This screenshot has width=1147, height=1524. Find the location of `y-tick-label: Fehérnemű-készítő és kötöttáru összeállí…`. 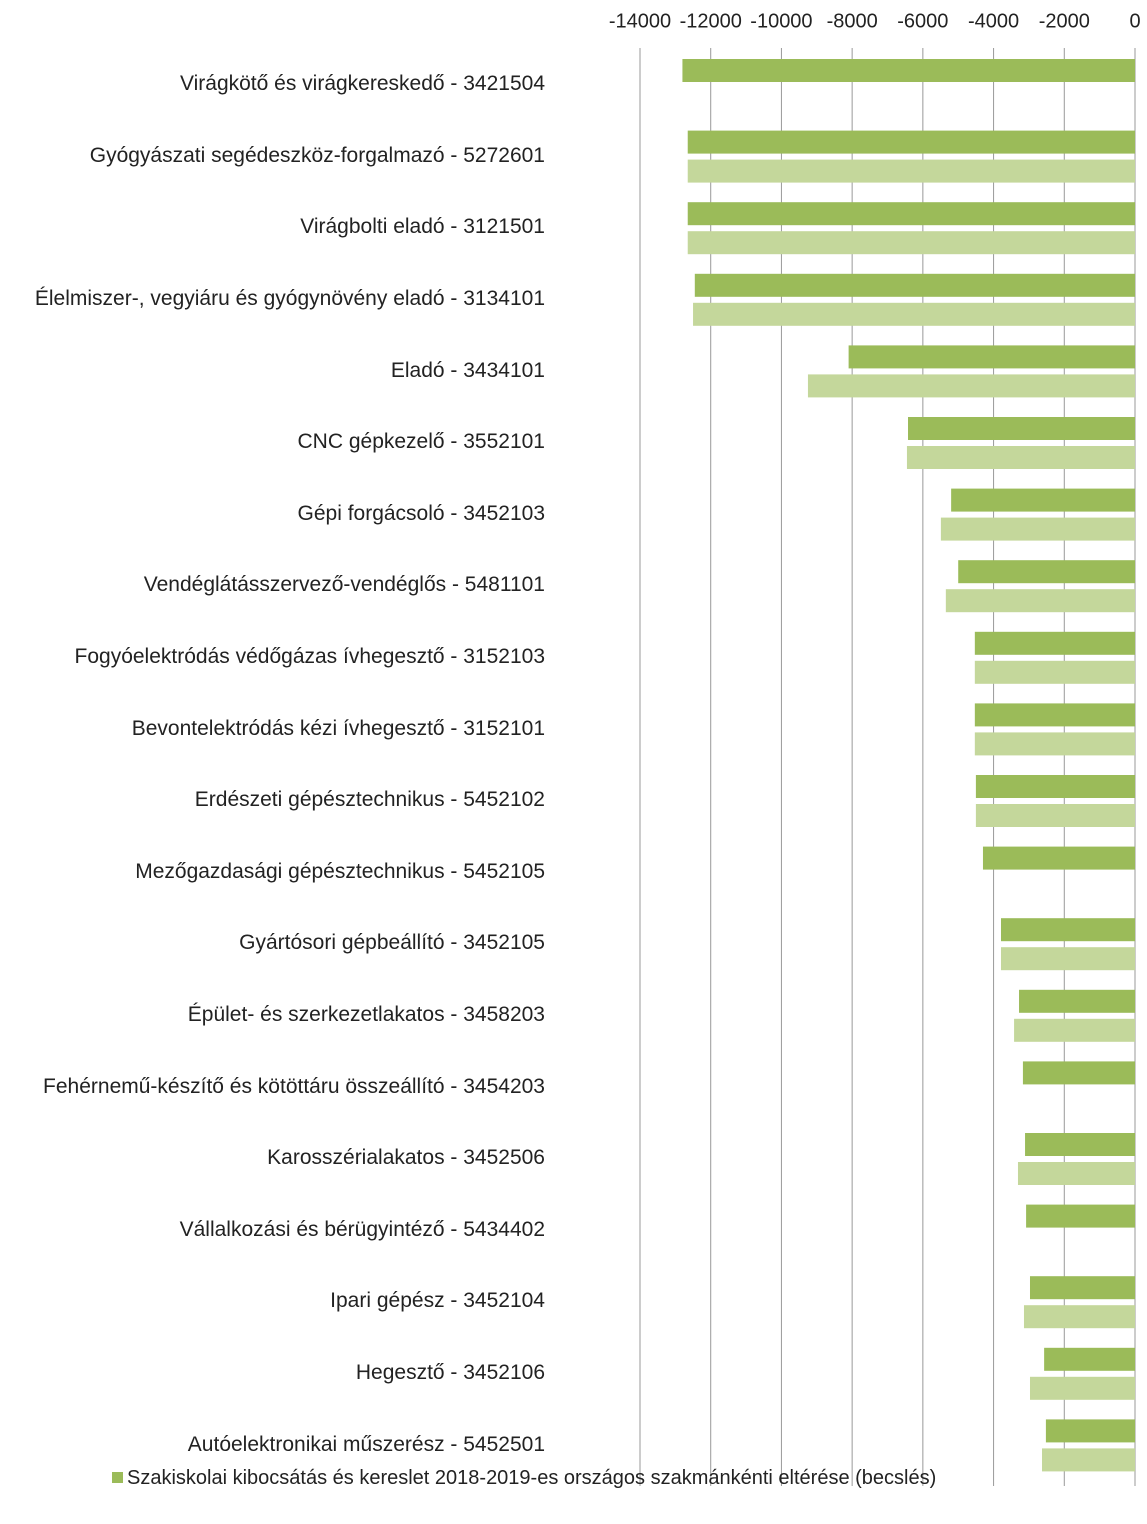

y-tick-label: Fehérnemű-készítő és kötöttáru összeállí… is located at coordinates (272, 1086).